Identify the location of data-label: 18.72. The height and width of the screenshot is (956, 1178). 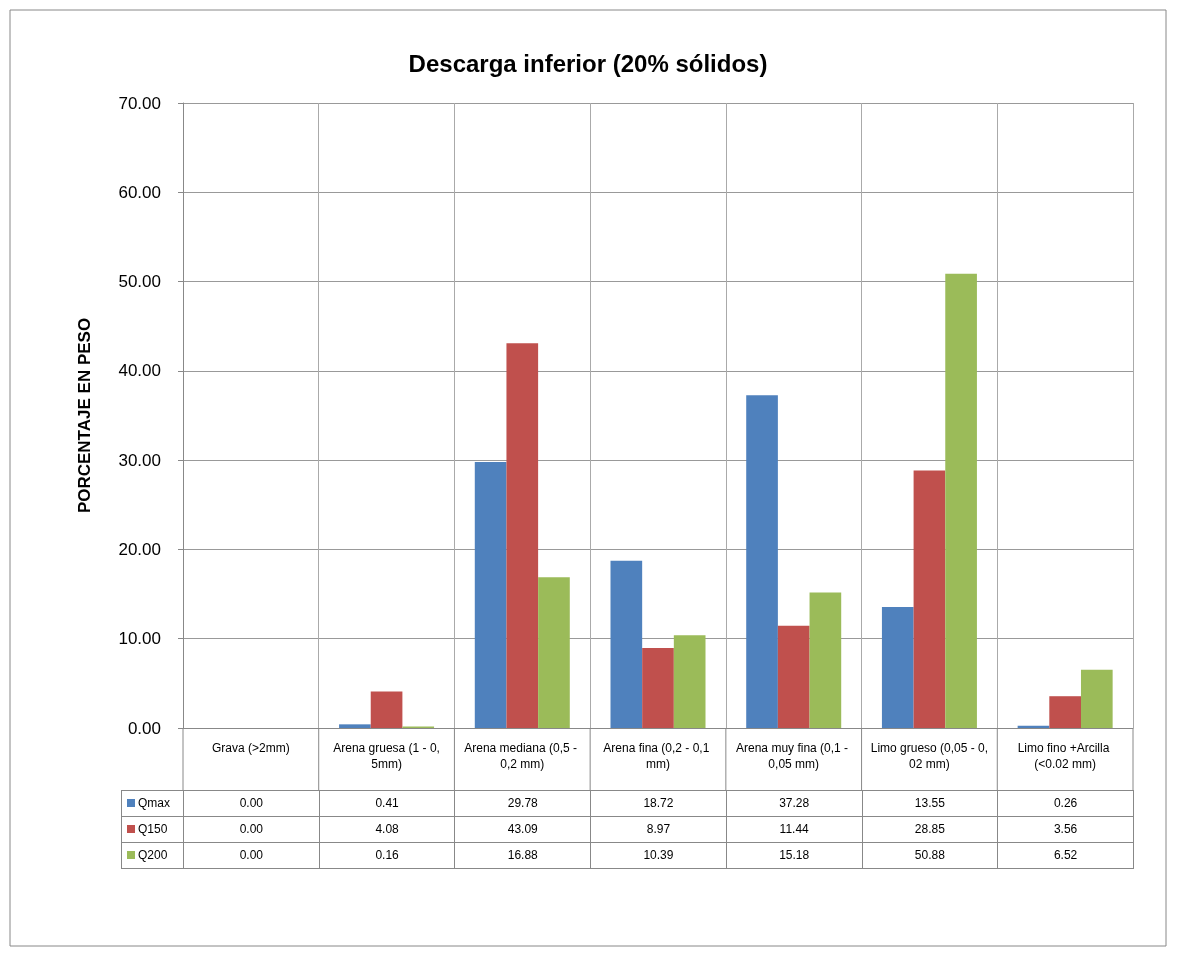
(658, 803).